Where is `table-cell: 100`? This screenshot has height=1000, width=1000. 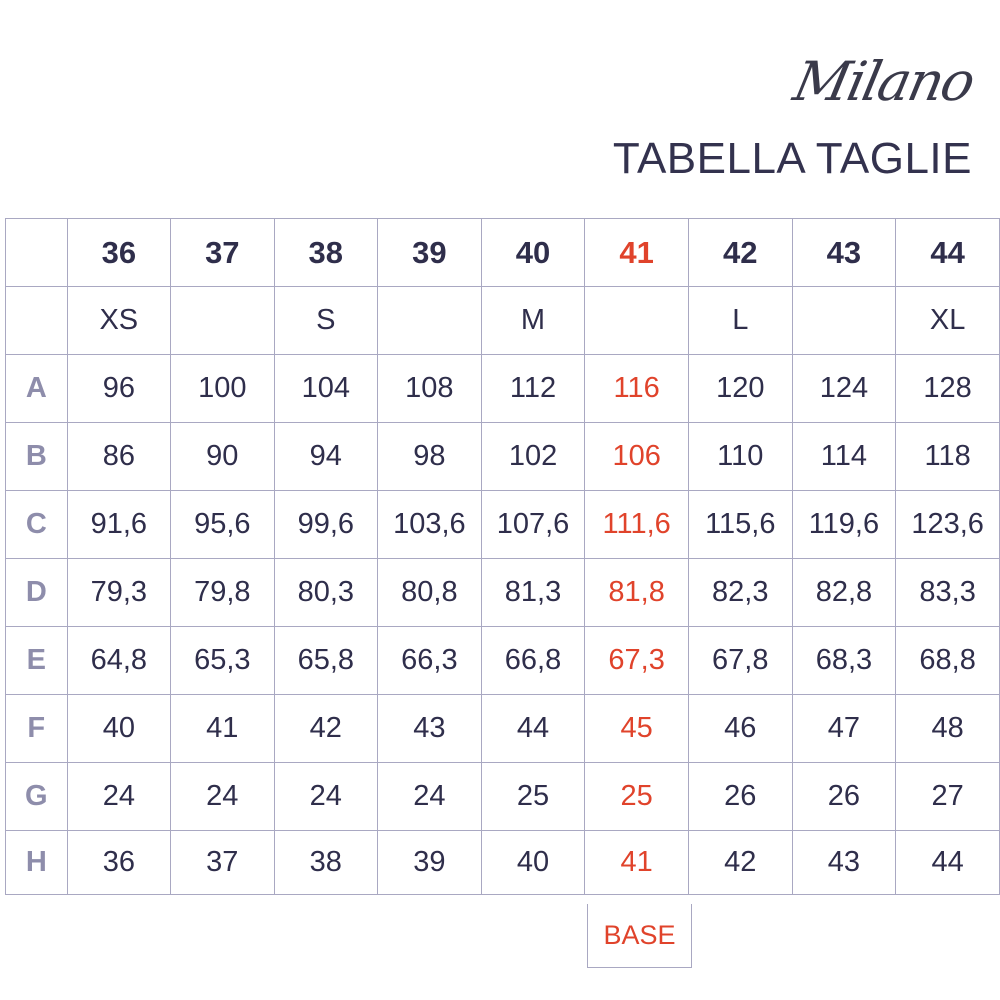 table-cell: 100 is located at coordinates (222, 388).